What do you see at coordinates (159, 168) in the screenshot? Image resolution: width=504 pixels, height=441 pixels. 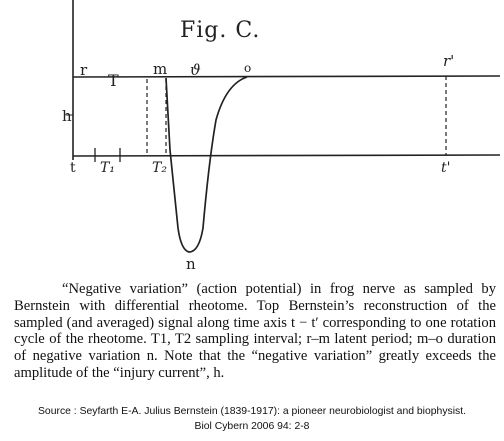 I see `label-T2: T₂` at bounding box center [159, 168].